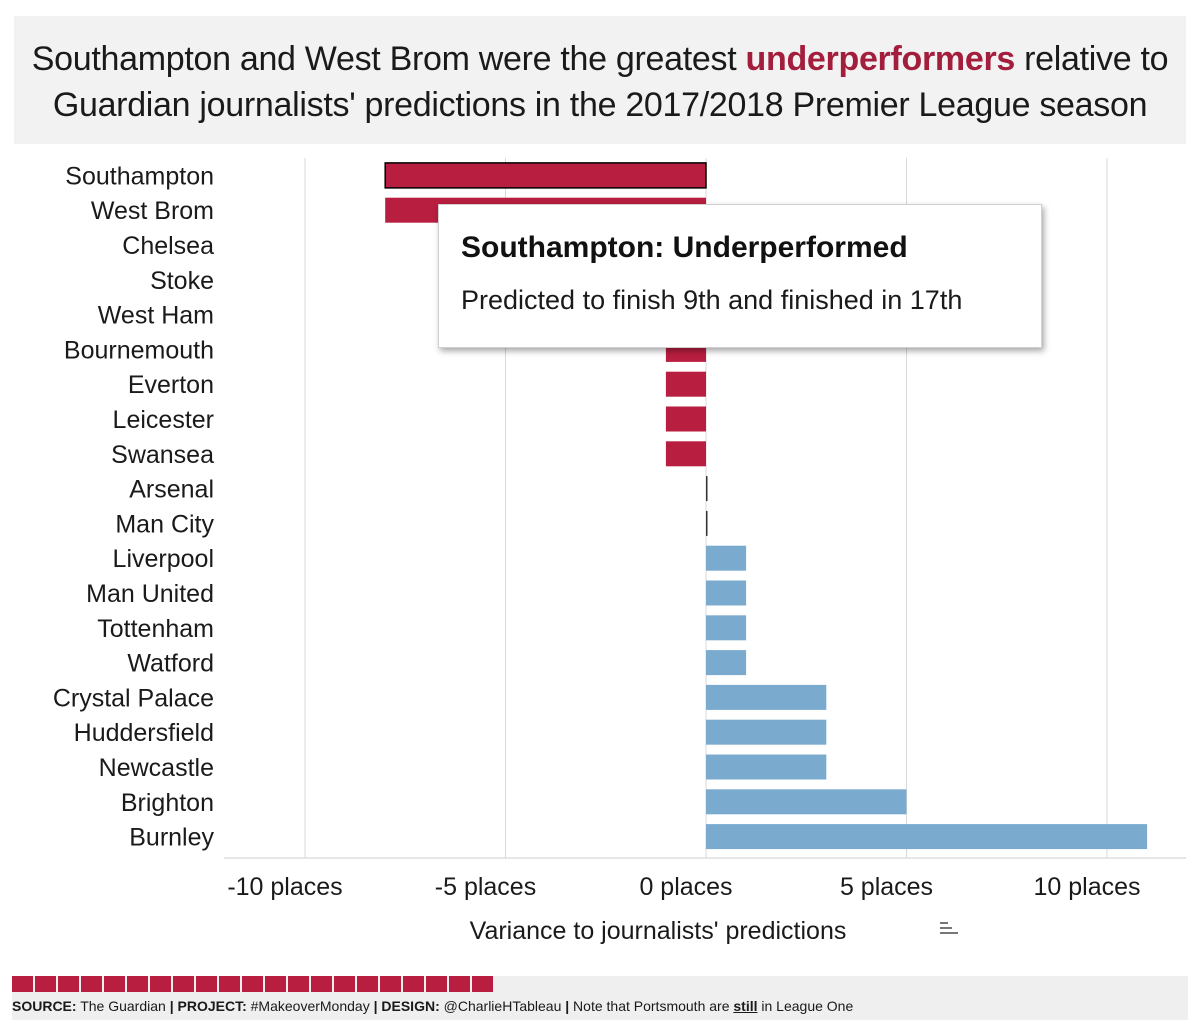 Image resolution: width=1200 pixels, height=1030 pixels. Describe the element at coordinates (162, 455) in the screenshot. I see `category-label: Swansea` at that location.